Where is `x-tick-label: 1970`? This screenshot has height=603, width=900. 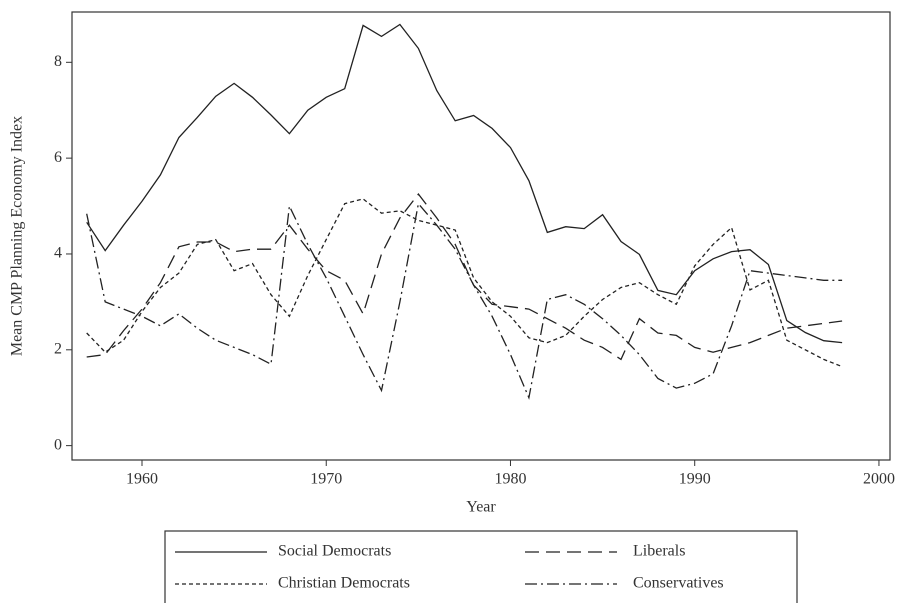
x-tick-label: 1970 is located at coordinates (326, 479).